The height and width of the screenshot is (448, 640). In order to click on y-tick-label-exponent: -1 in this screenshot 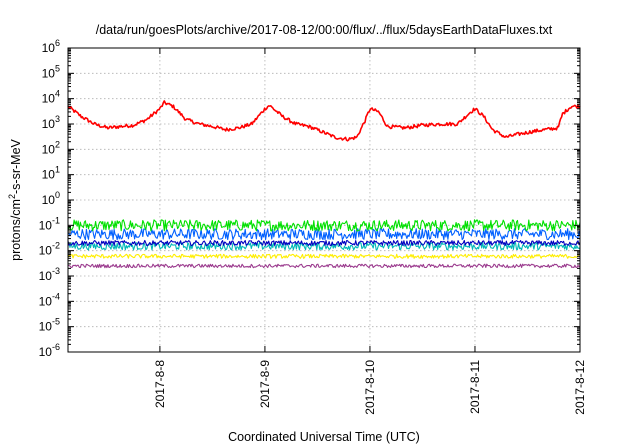, I will do `click(56, 220)`.